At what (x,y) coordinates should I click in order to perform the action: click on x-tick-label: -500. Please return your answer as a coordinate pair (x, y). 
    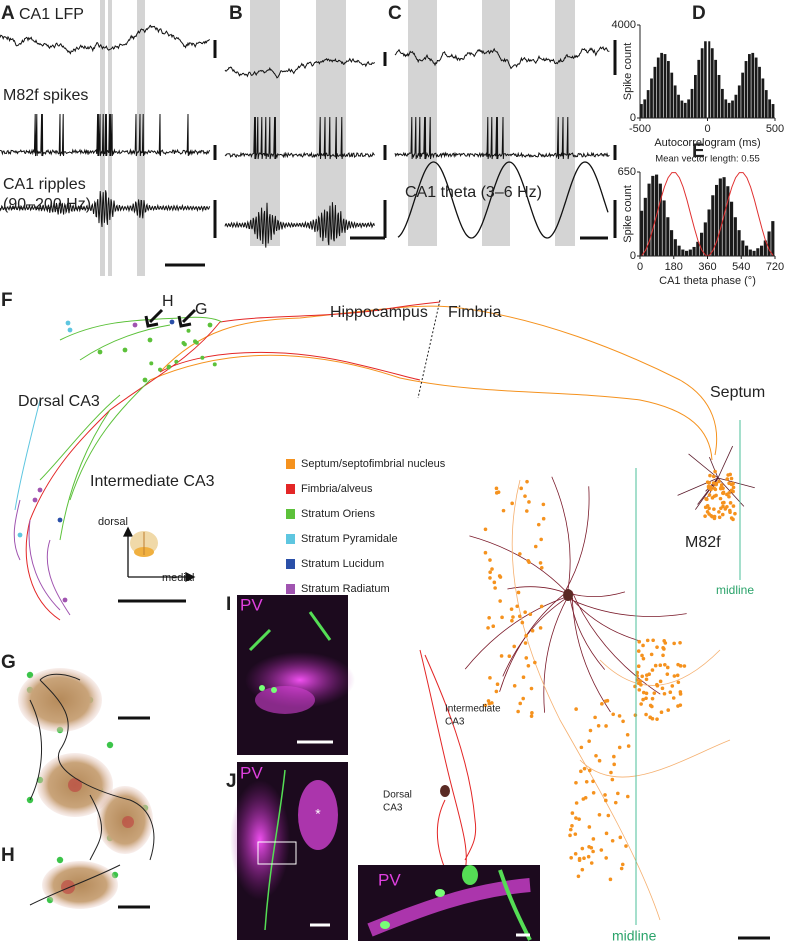
    Looking at the image, I should click on (640, 129).